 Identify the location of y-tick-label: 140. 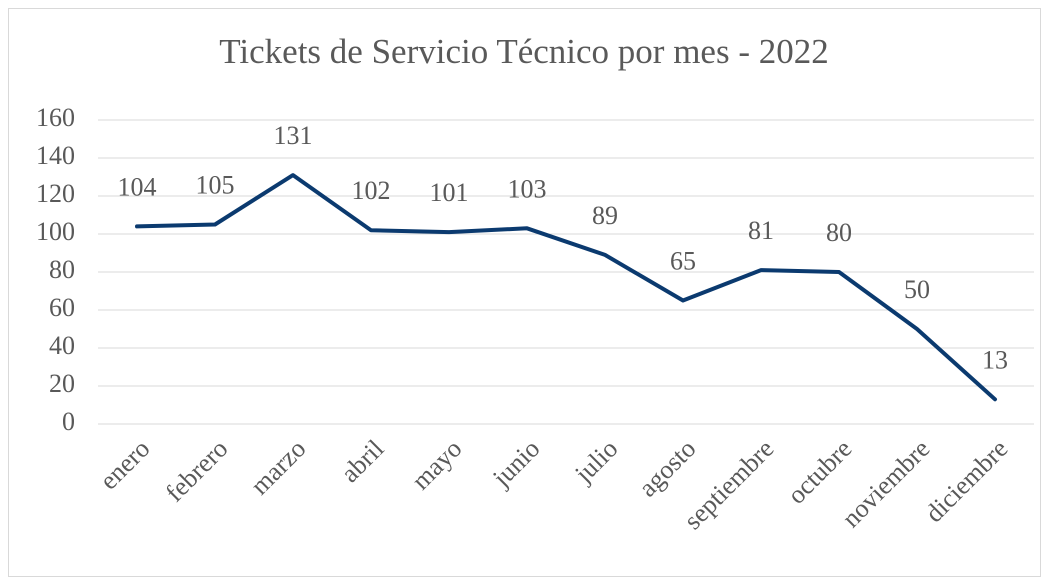
(55, 155).